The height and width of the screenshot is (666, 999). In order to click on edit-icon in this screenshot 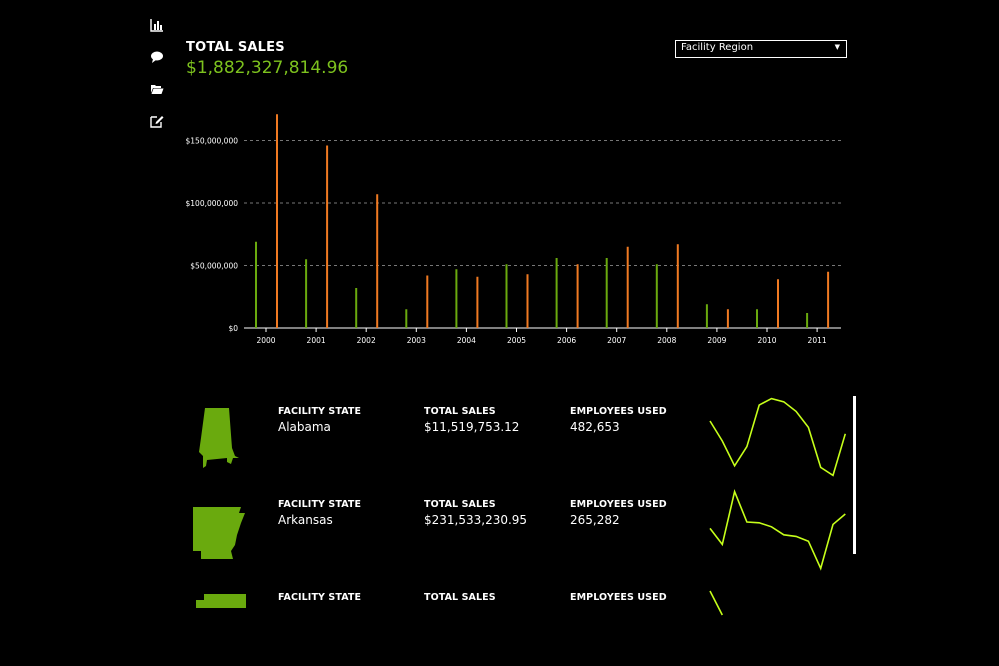, I will do `click(157, 125)`.